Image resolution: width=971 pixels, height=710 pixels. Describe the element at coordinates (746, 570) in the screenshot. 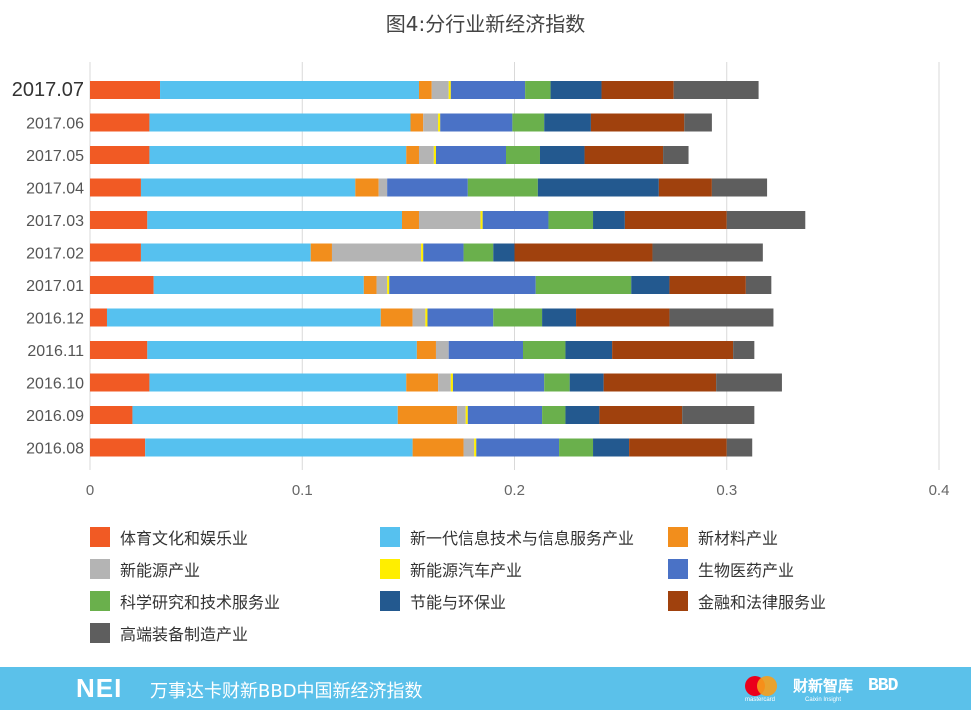

I see `legend-label: 生物医药产业` at that location.